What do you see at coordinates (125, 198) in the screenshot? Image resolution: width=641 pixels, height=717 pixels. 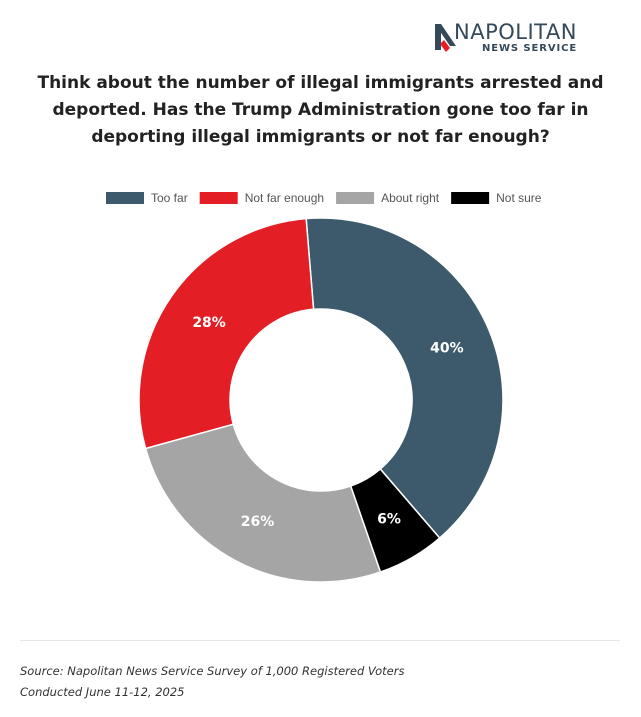 I see `legend-swatch-too-far` at bounding box center [125, 198].